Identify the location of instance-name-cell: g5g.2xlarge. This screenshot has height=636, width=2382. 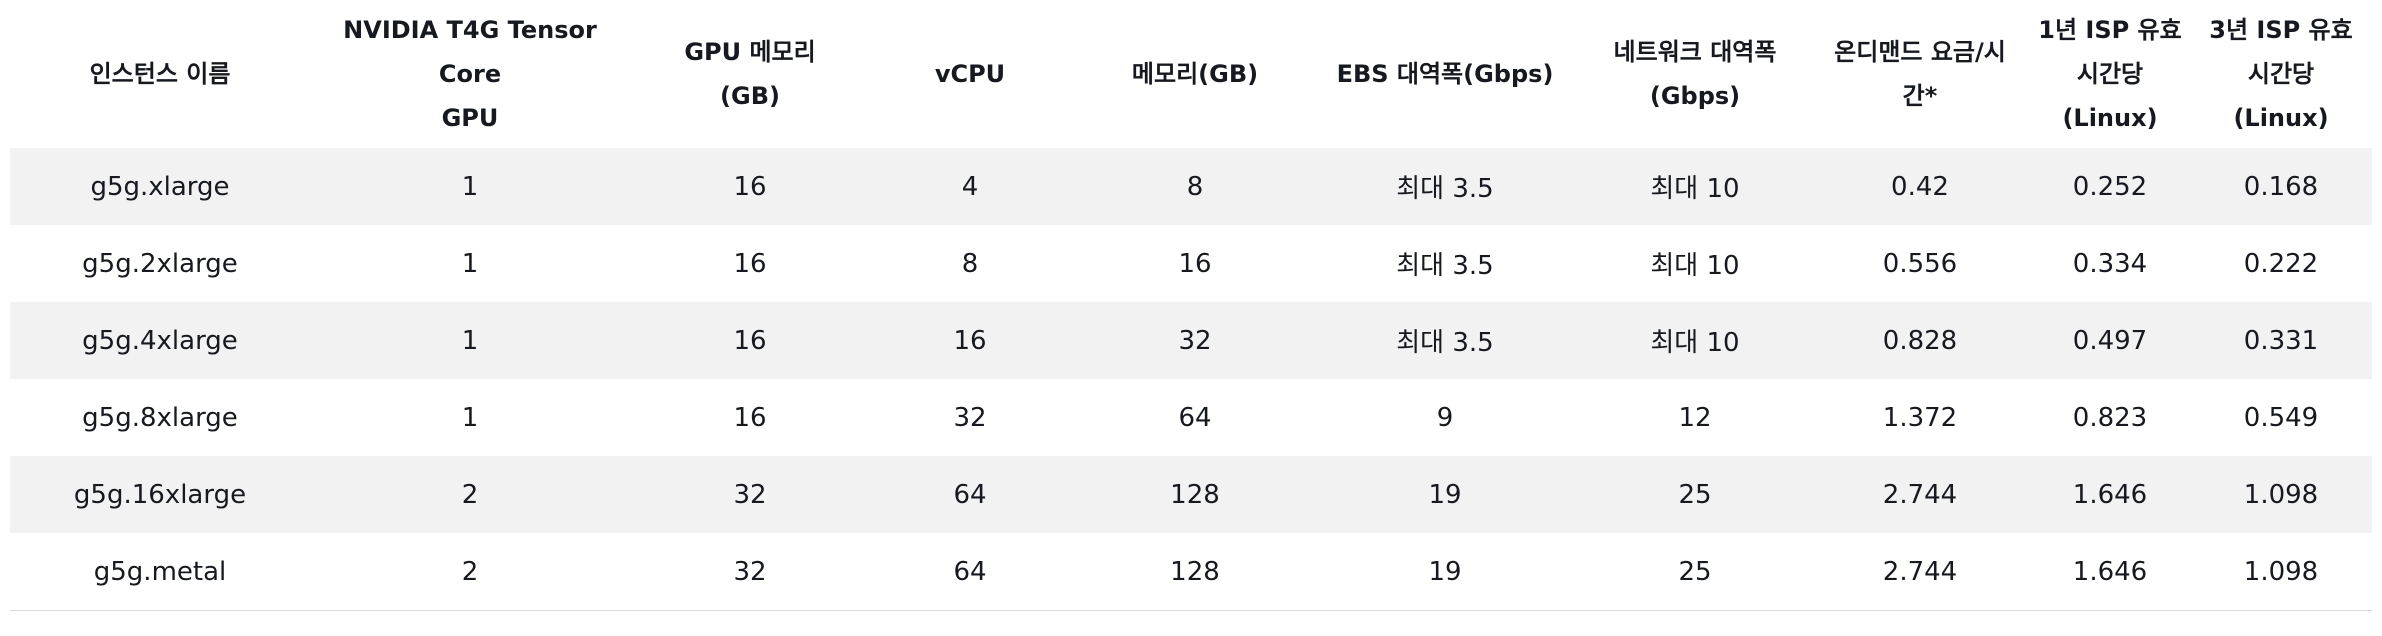
(160, 263).